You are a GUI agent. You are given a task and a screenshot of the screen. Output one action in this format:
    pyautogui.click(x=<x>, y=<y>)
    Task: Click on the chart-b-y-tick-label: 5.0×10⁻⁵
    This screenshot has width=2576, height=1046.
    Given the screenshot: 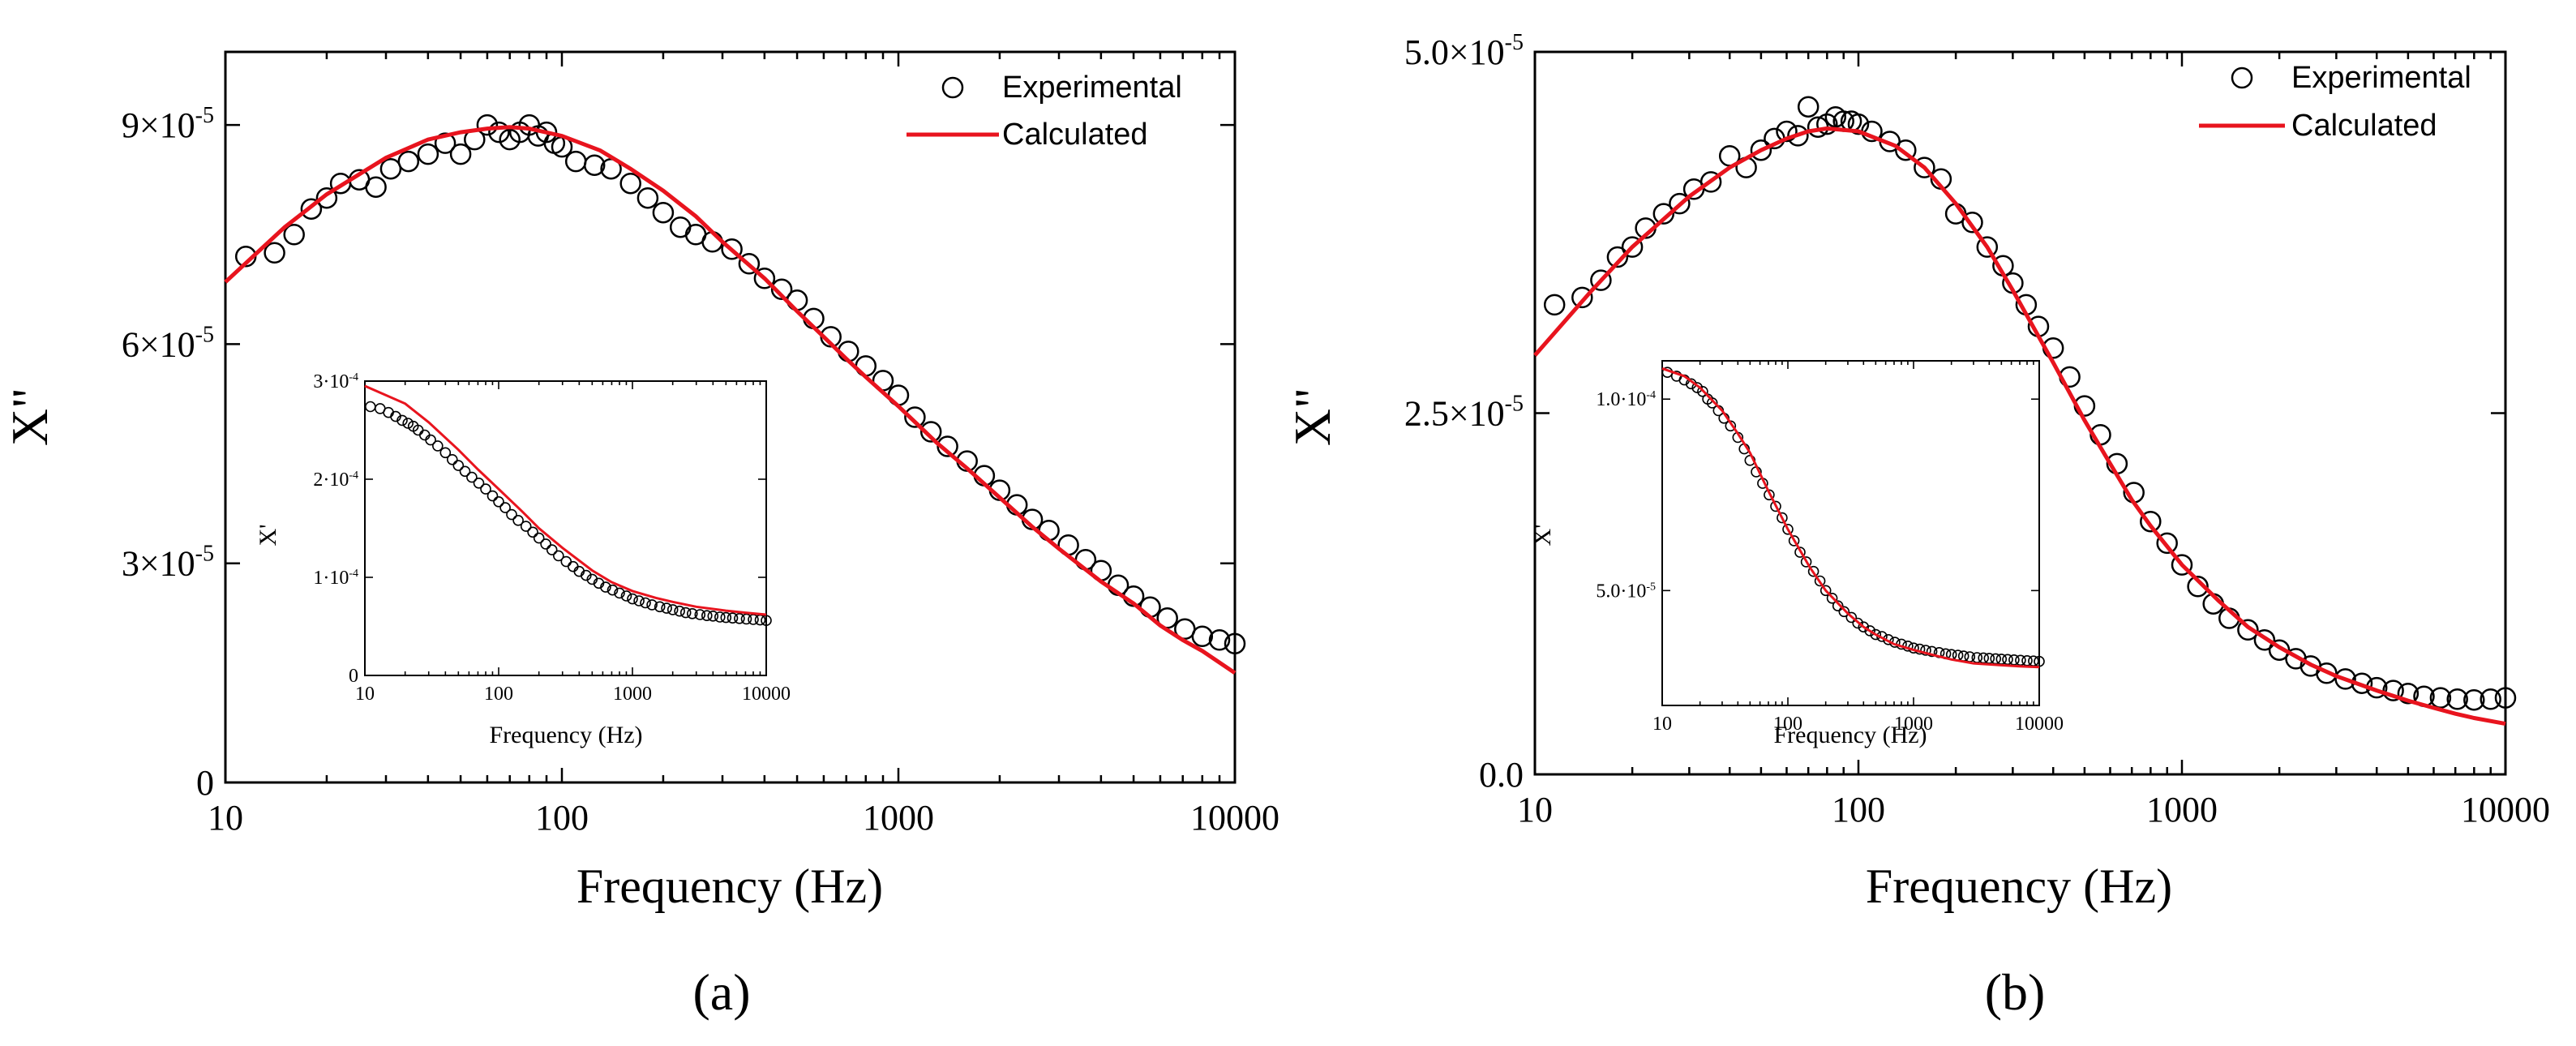 What is the action you would take?
    pyautogui.click(x=1464, y=51)
    